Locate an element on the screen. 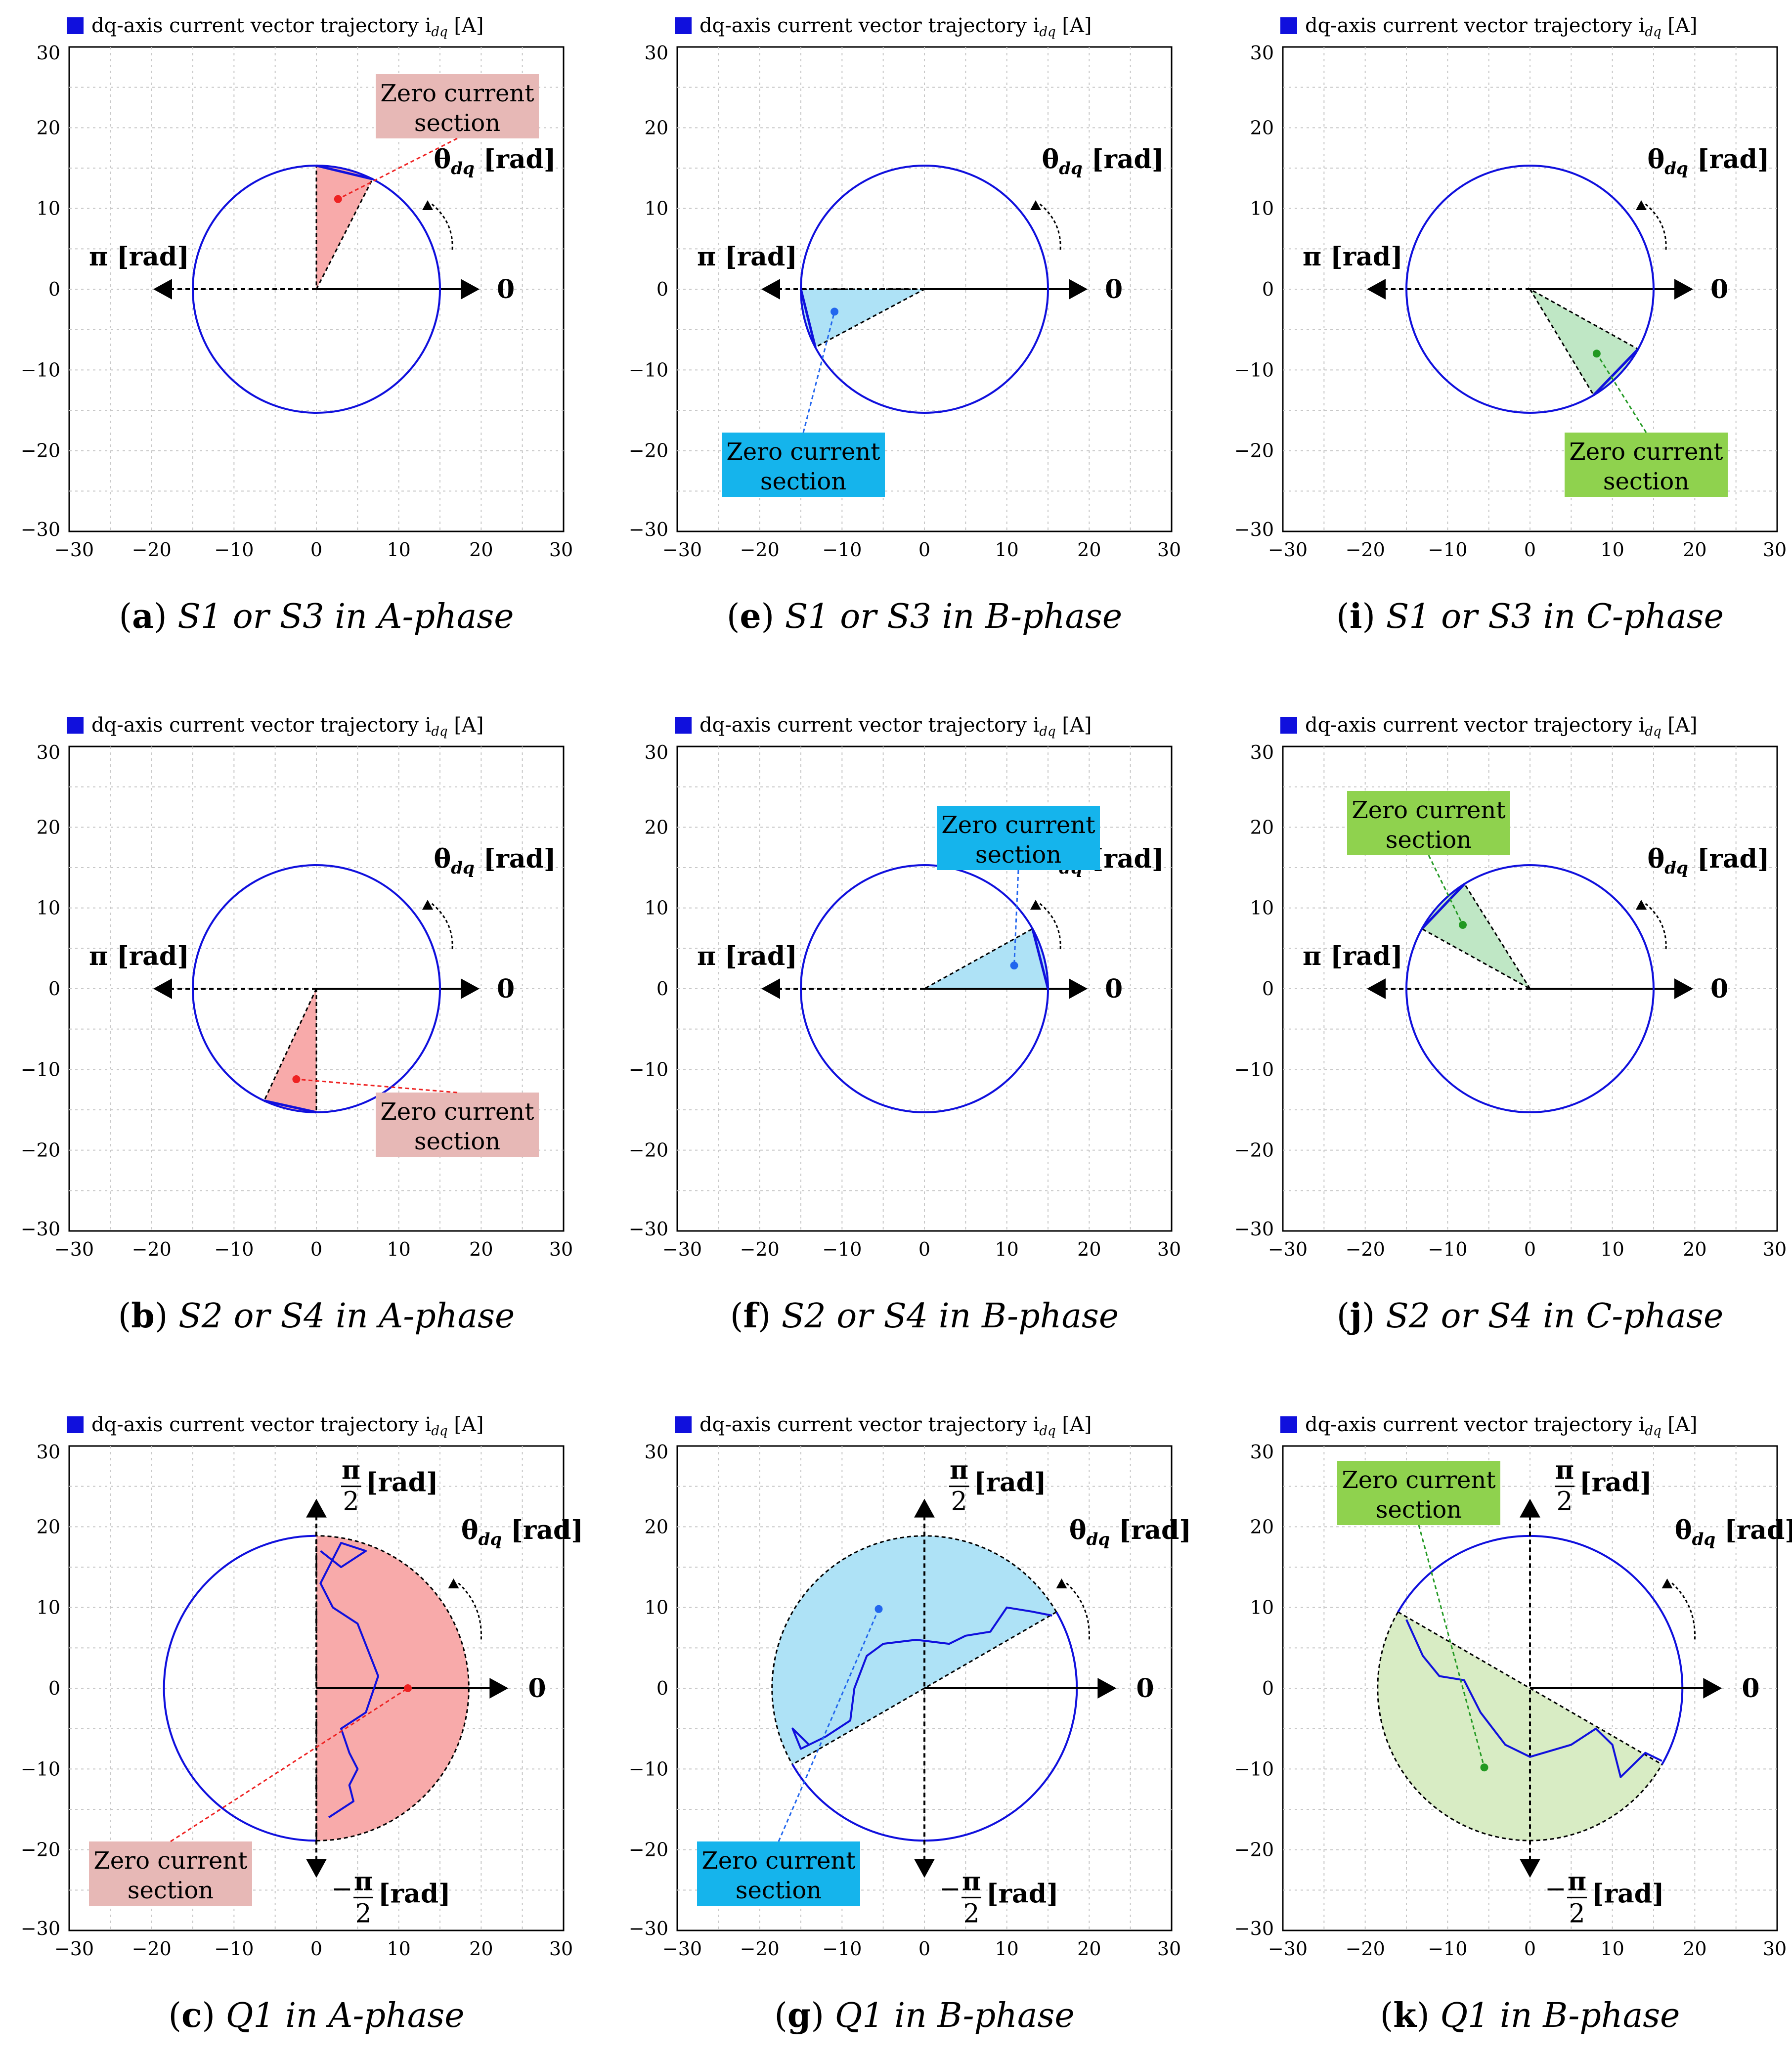  theta-label-sub: dq is located at coordinates (463, 168).